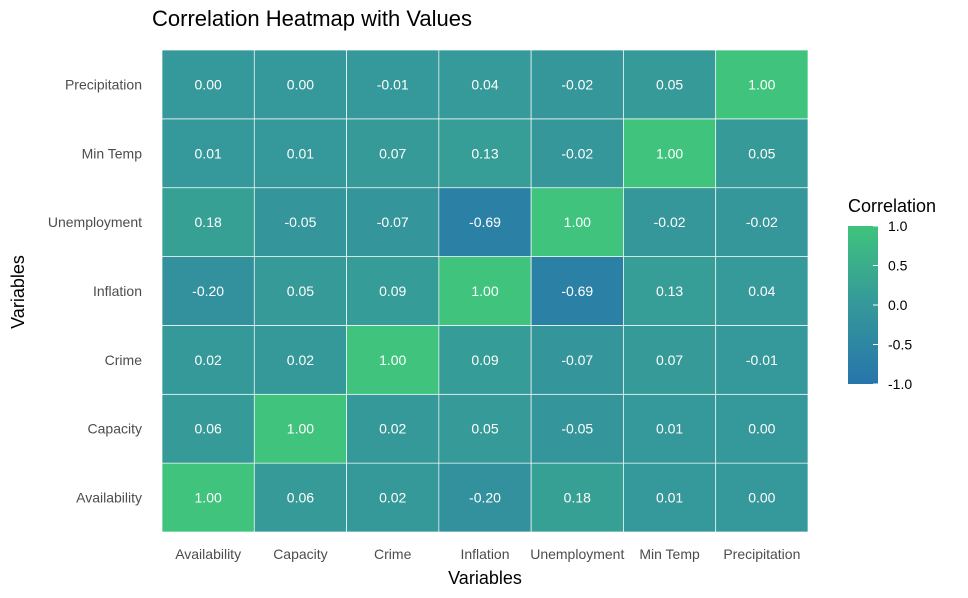 This screenshot has width=968, height=598. I want to click on x-tick-label: Capacity, so click(300, 554).